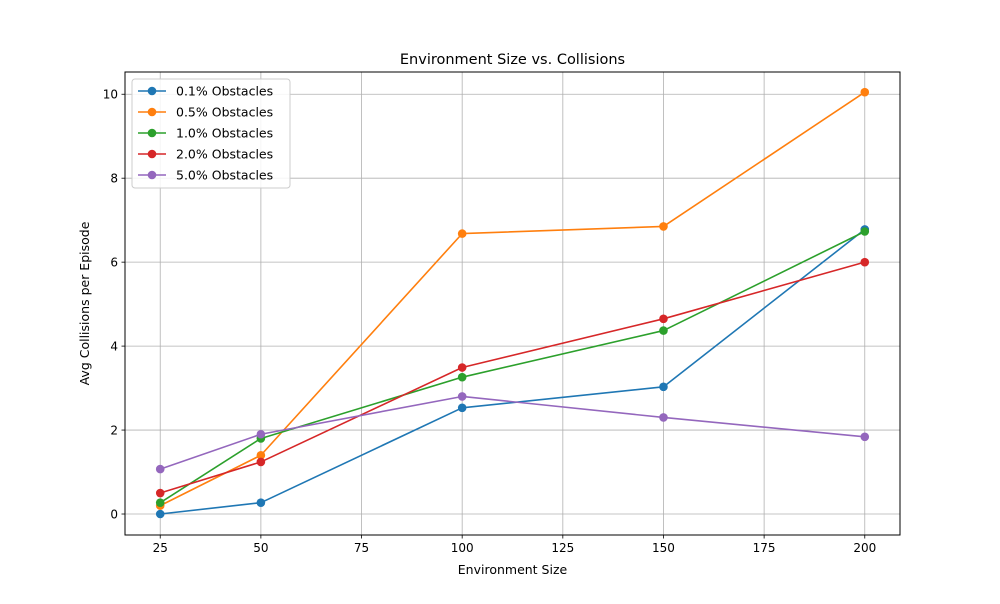 This screenshot has width=1000, height=604. I want to click on legend-label: 5.0% Obstacles, so click(224, 175).